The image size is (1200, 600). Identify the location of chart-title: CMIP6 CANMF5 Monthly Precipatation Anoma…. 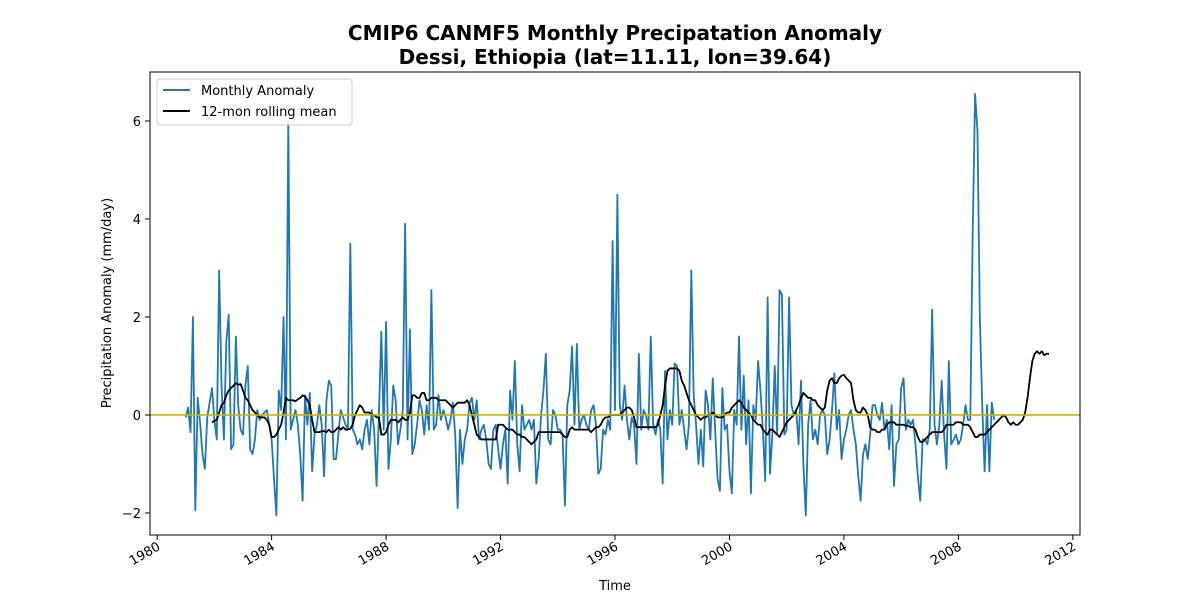
(615, 33).